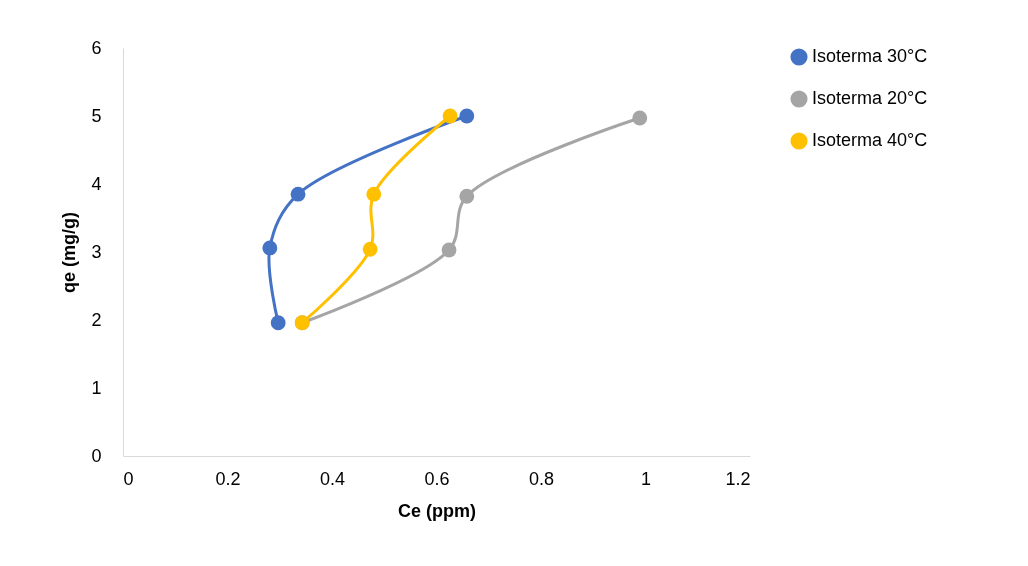 Image resolution: width=1028 pixels, height=566 pixels. What do you see at coordinates (870, 98) in the screenshot?
I see `legend-label: Isoterma 20°C` at bounding box center [870, 98].